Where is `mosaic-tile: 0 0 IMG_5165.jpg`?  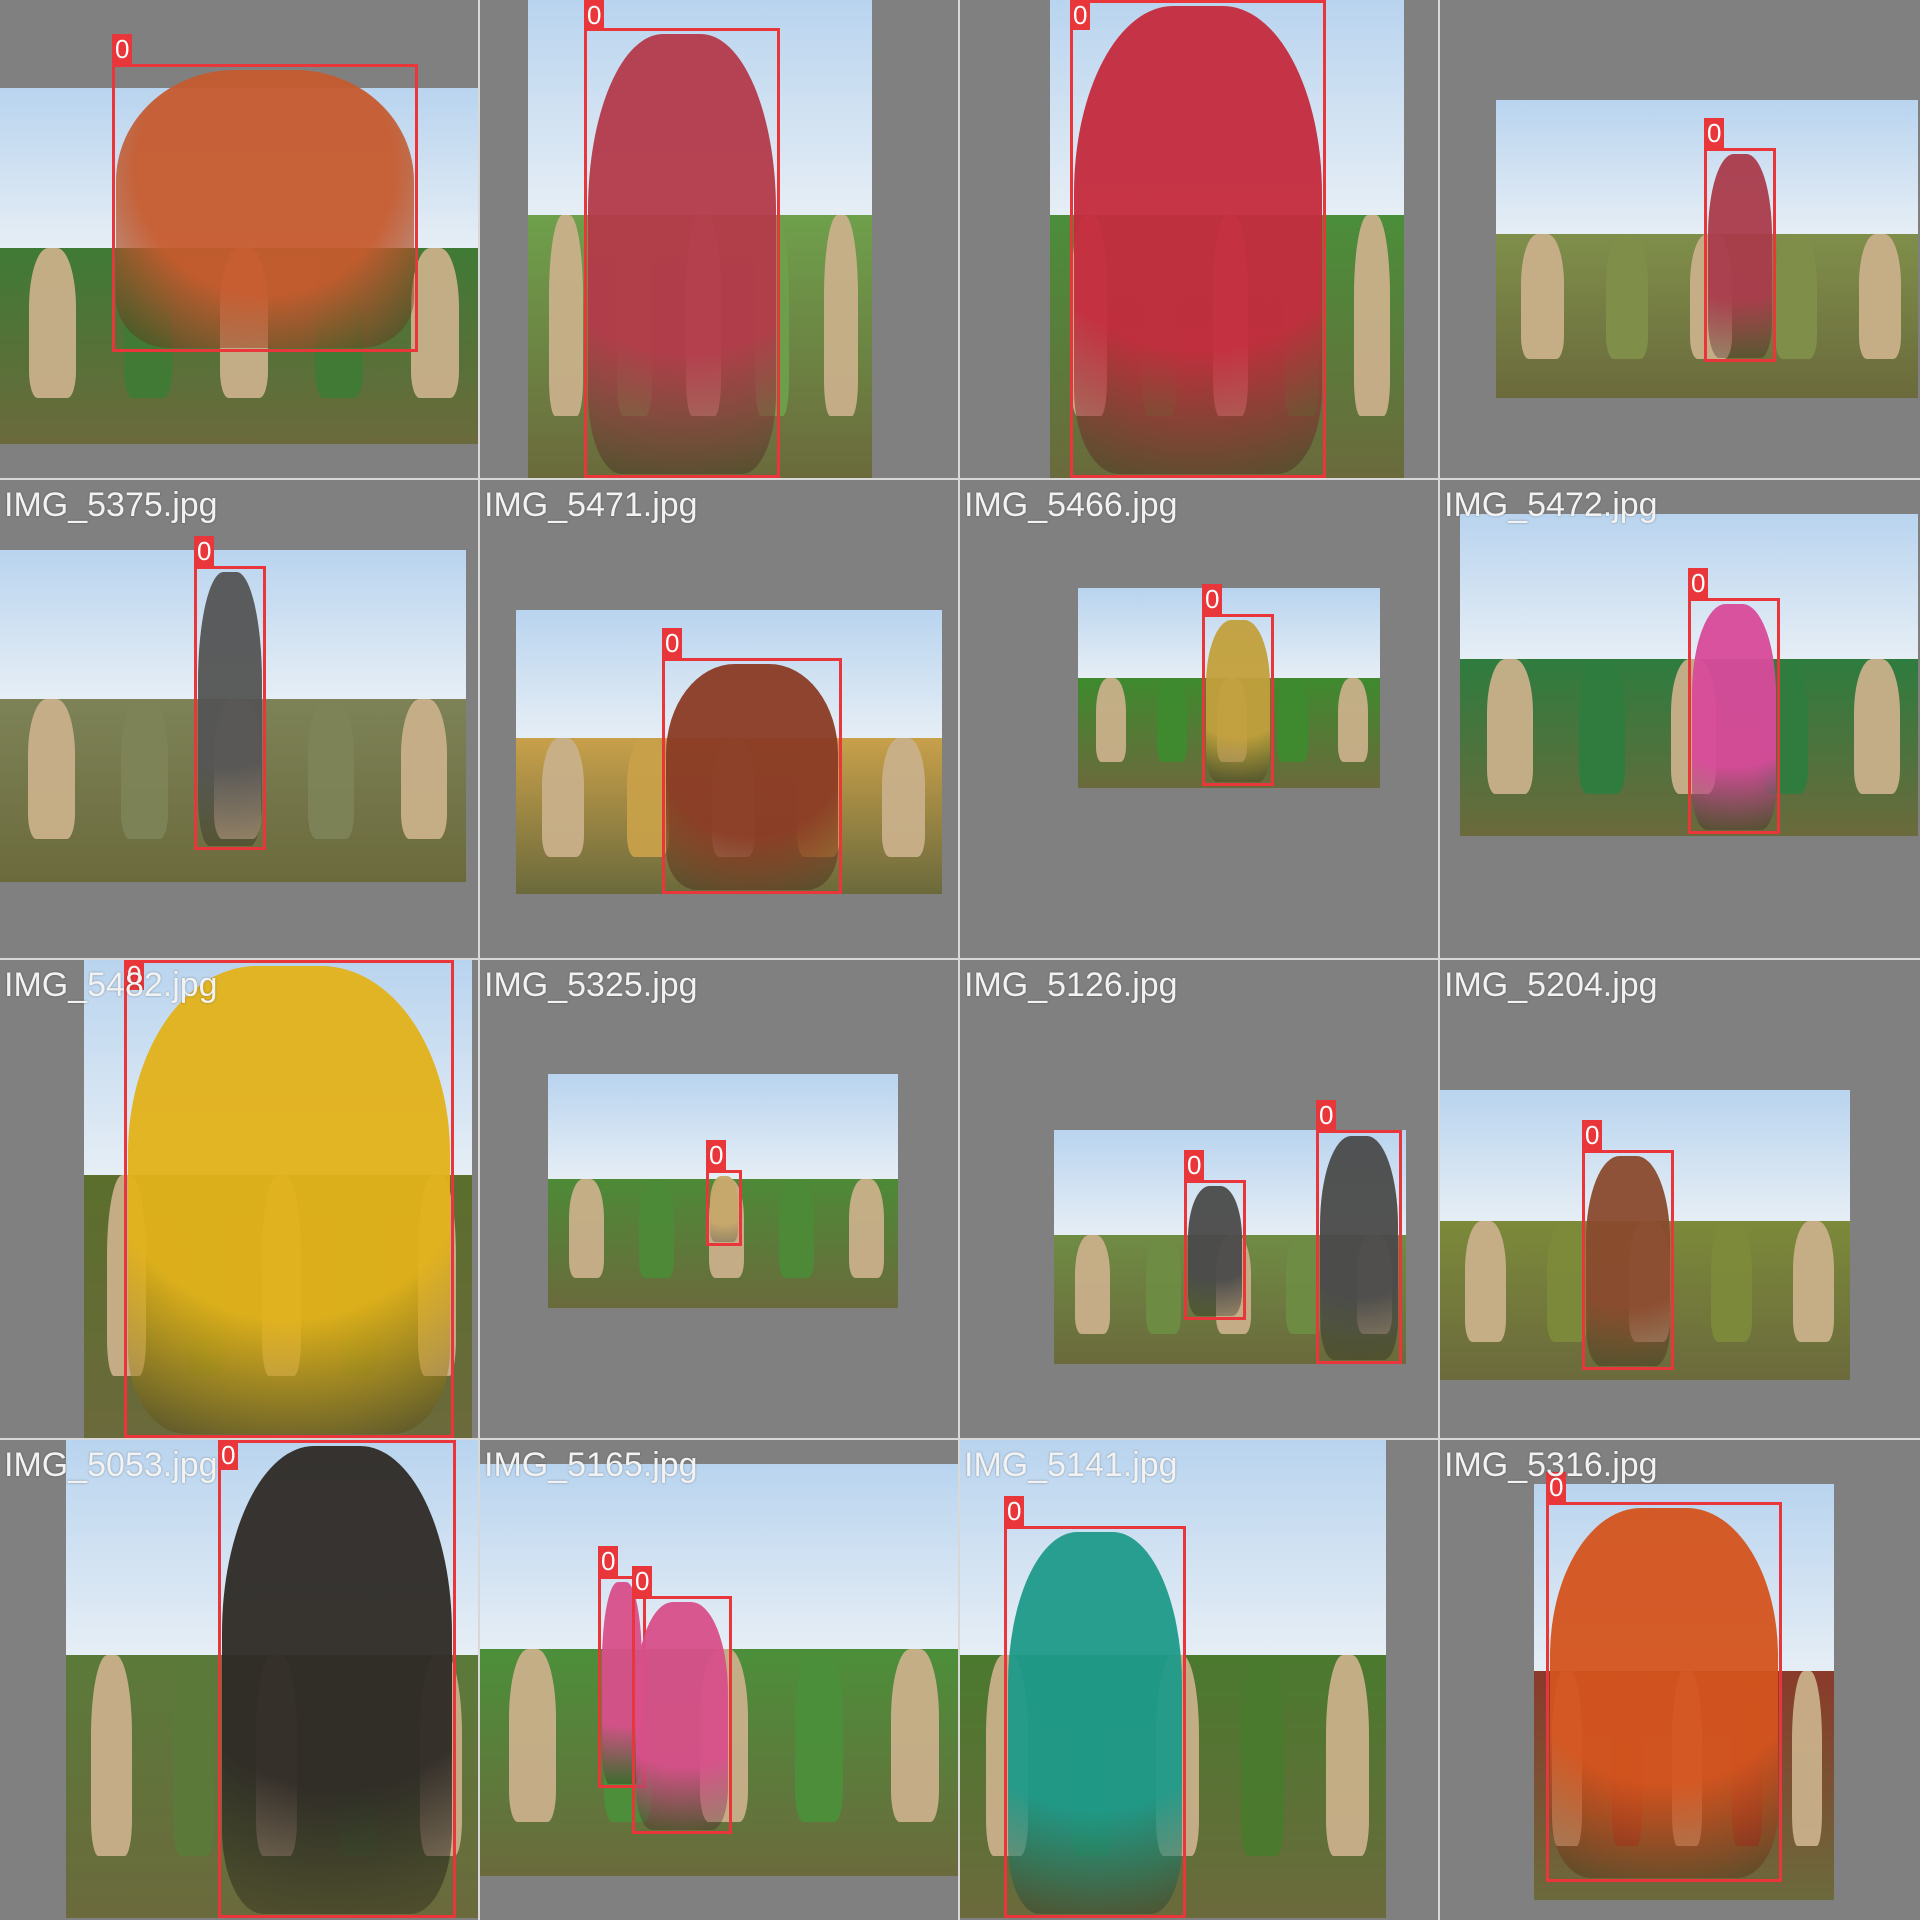 mosaic-tile: 0 0 IMG_5165.jpg is located at coordinates (719, 1679).